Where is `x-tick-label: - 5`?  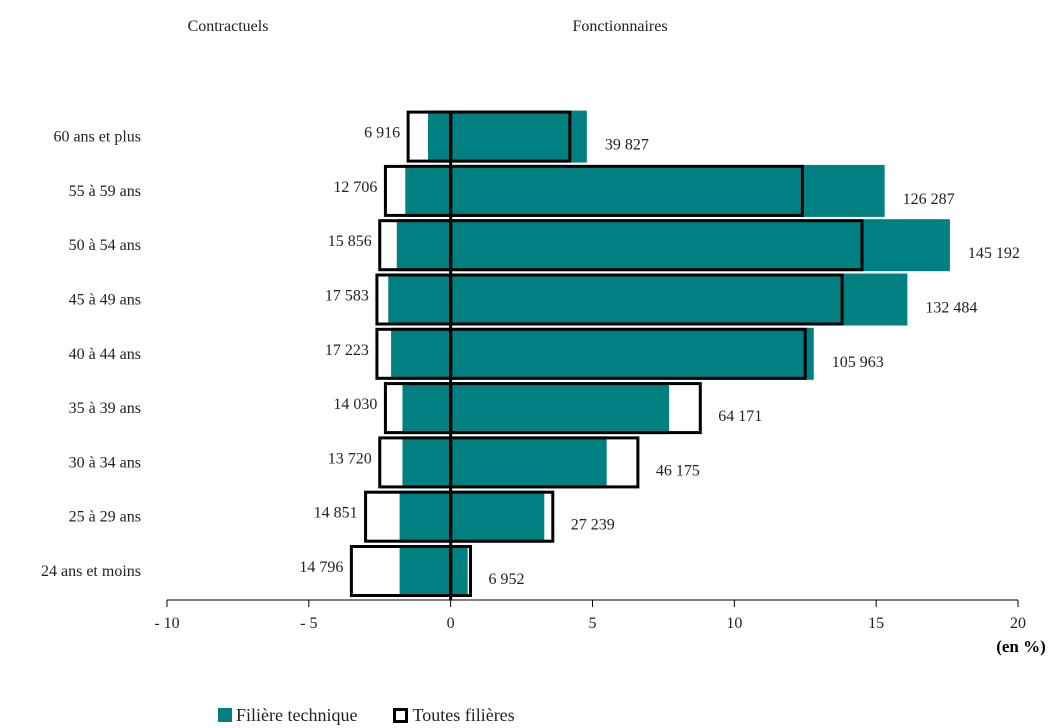 x-tick-label: - 5 is located at coordinates (308, 623).